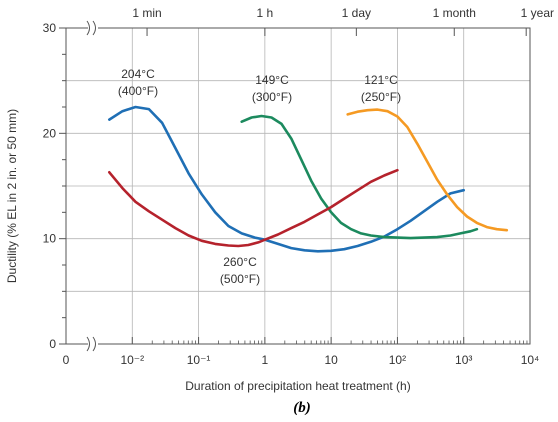  I want to click on y-tick-label: 30, so click(50, 28).